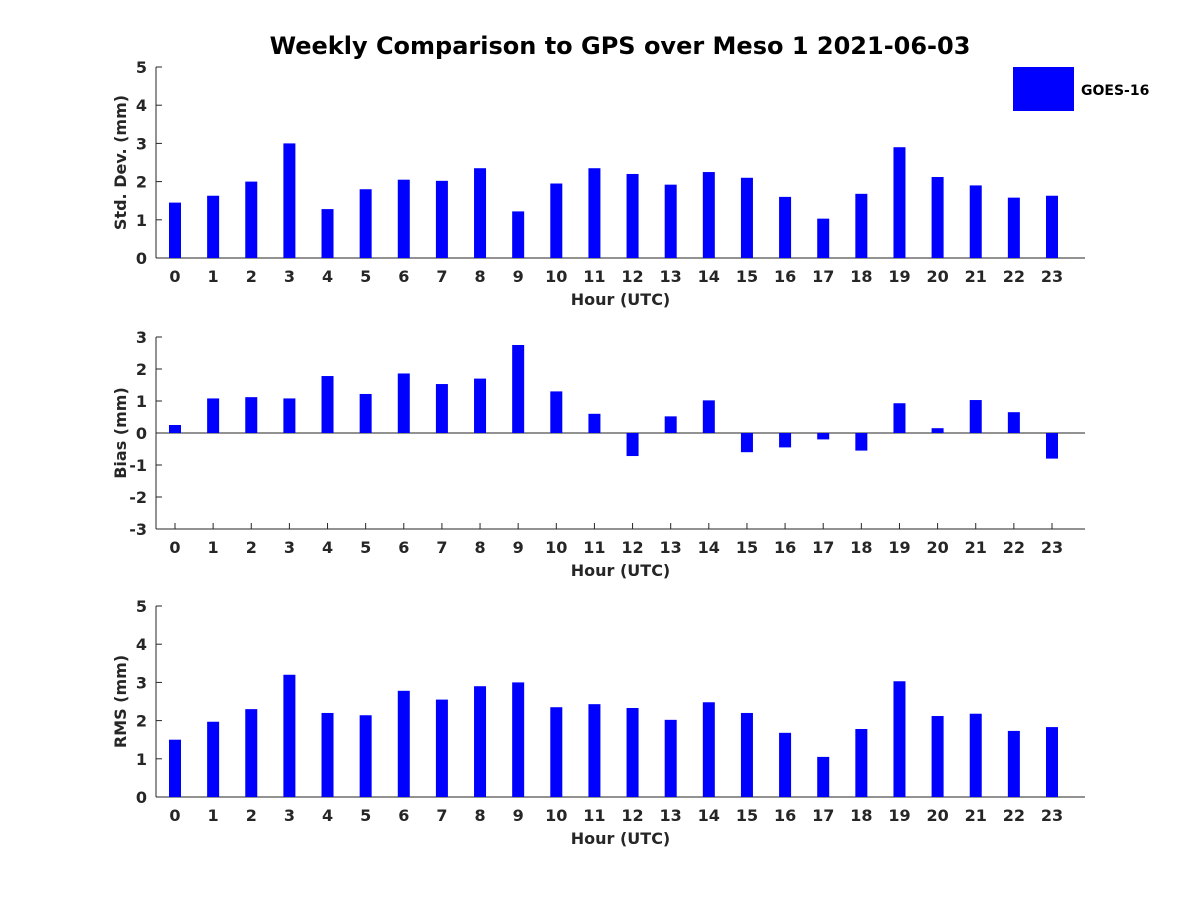  What do you see at coordinates (785, 547) in the screenshot?
I see `x-tick-label-bias-16: 16` at bounding box center [785, 547].